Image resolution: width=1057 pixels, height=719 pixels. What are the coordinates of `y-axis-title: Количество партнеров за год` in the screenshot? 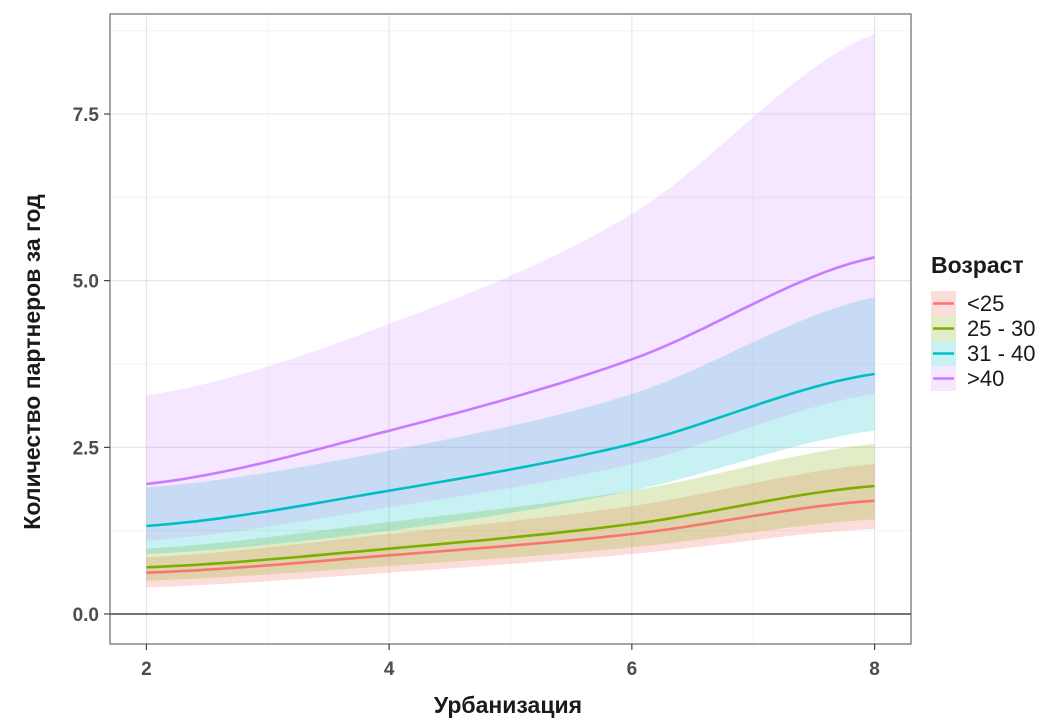 It's located at (32, 362).